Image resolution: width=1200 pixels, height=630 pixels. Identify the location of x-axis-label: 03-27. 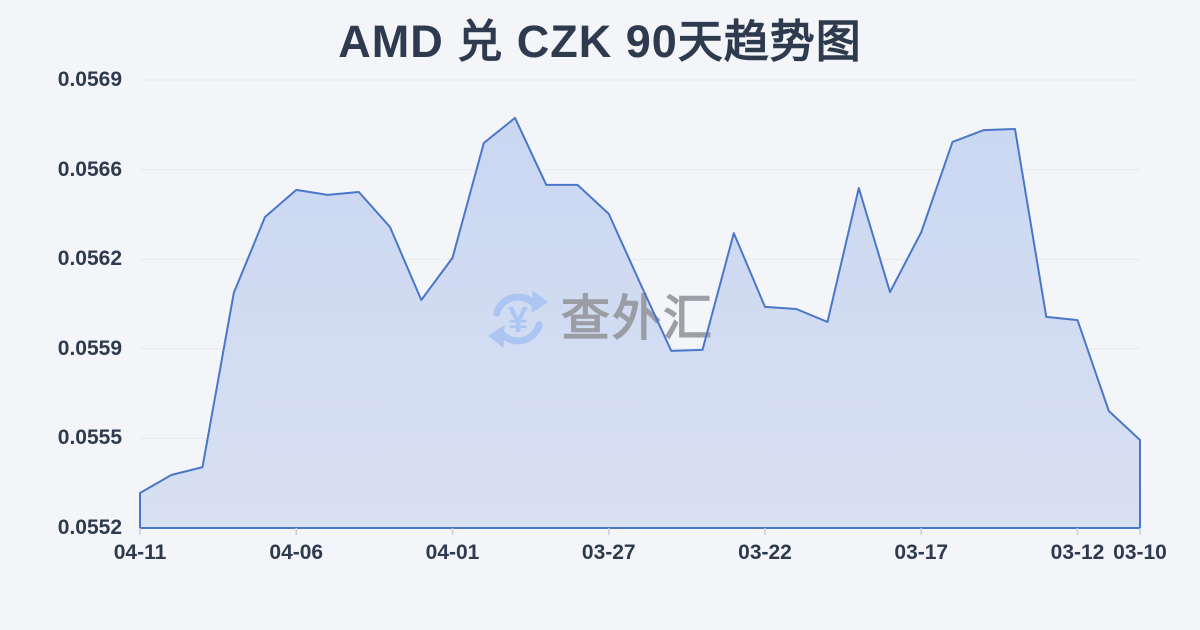
(608, 552).